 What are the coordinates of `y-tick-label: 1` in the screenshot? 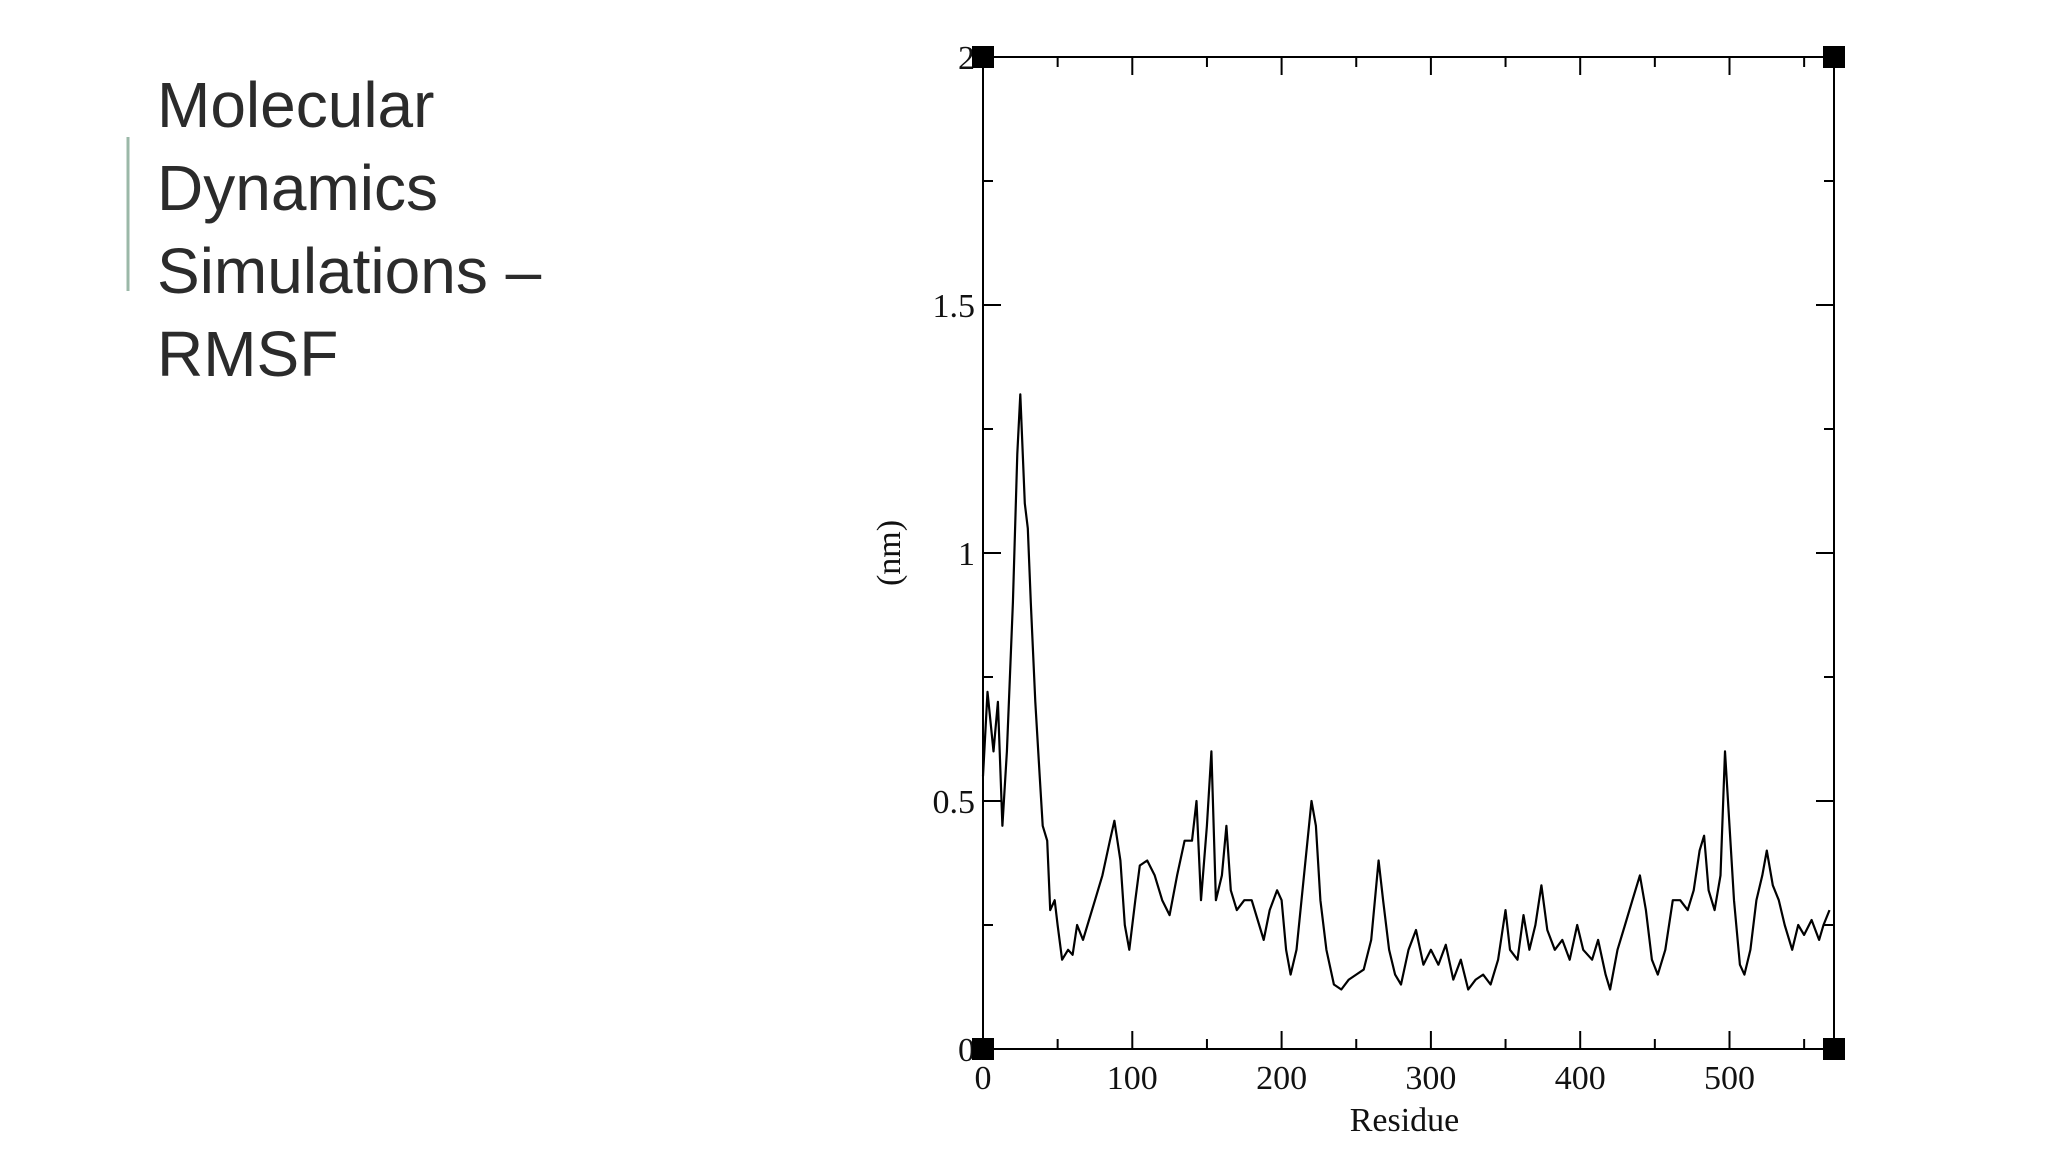 It's located at (966, 554).